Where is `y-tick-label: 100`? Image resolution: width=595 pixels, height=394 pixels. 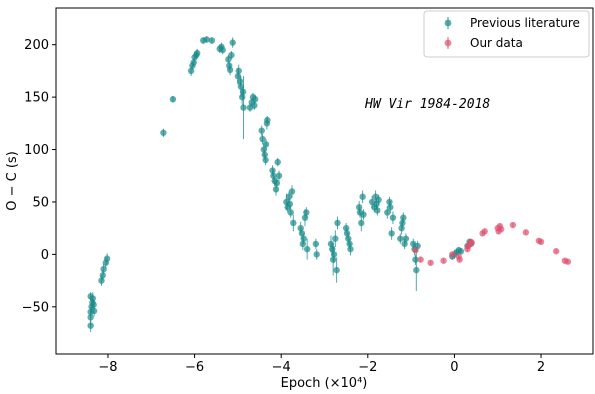
y-tick-label: 100 is located at coordinates (36, 150).